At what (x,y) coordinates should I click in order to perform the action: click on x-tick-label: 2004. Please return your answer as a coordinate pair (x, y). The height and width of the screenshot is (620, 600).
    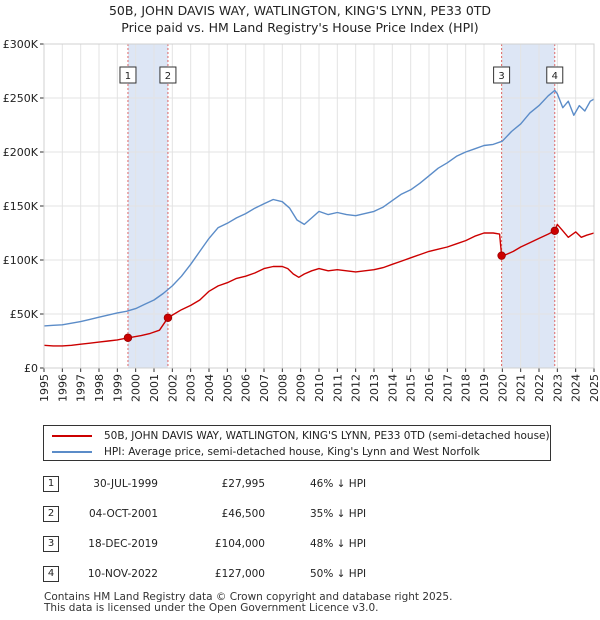
    Looking at the image, I should click on (209, 388).